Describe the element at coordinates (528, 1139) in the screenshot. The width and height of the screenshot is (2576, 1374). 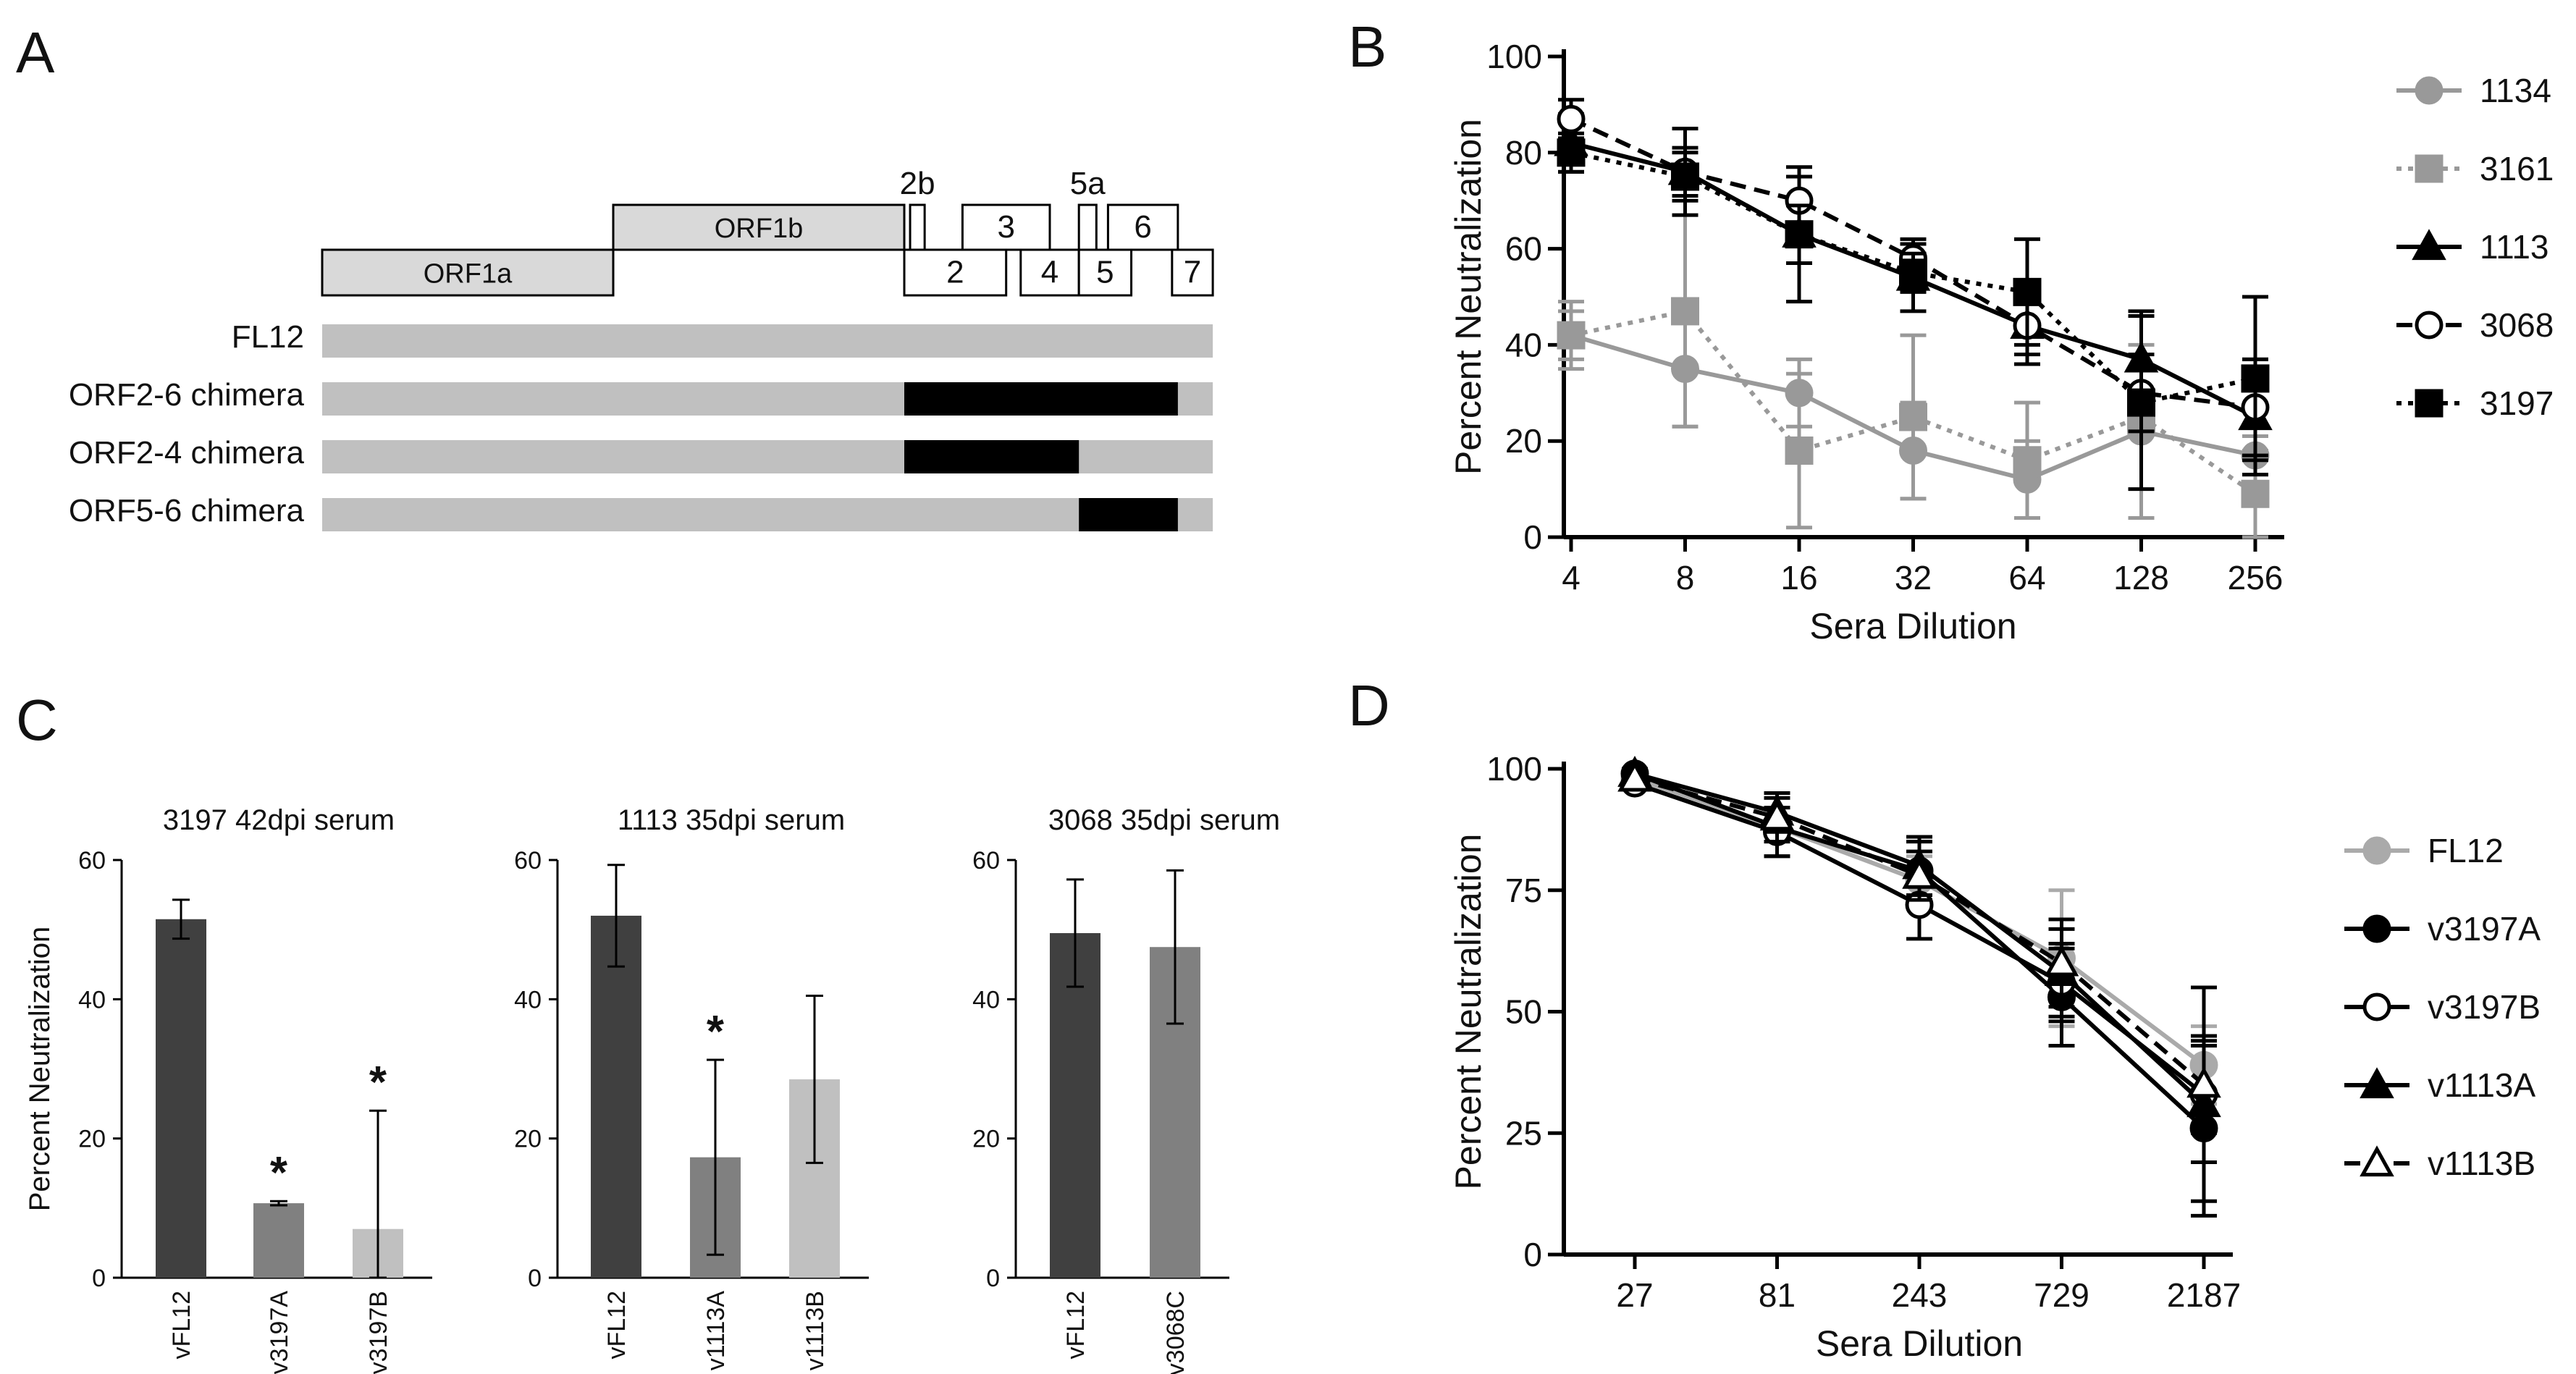
I see `bar-y-tick-label-1-1: 20` at that location.